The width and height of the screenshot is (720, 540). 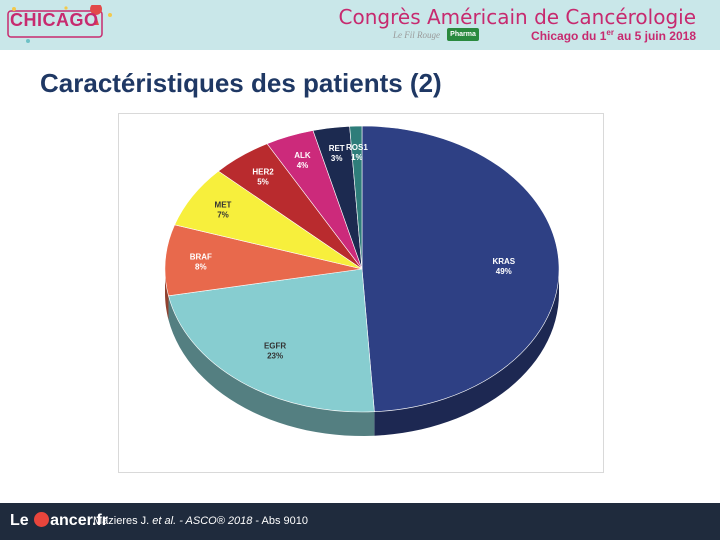 I want to click on pie-slice-egfr, so click(x=271, y=340).